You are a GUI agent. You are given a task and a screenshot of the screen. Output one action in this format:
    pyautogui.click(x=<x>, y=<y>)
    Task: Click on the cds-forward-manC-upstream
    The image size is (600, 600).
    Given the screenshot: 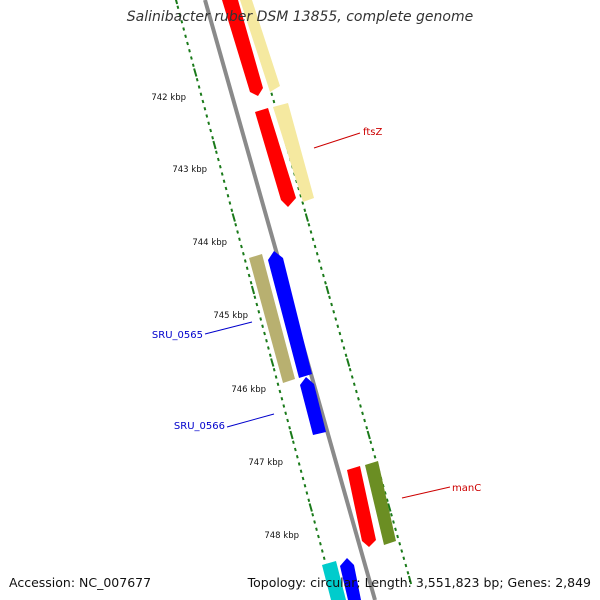 What is the action you would take?
    pyautogui.click(x=361, y=506)
    